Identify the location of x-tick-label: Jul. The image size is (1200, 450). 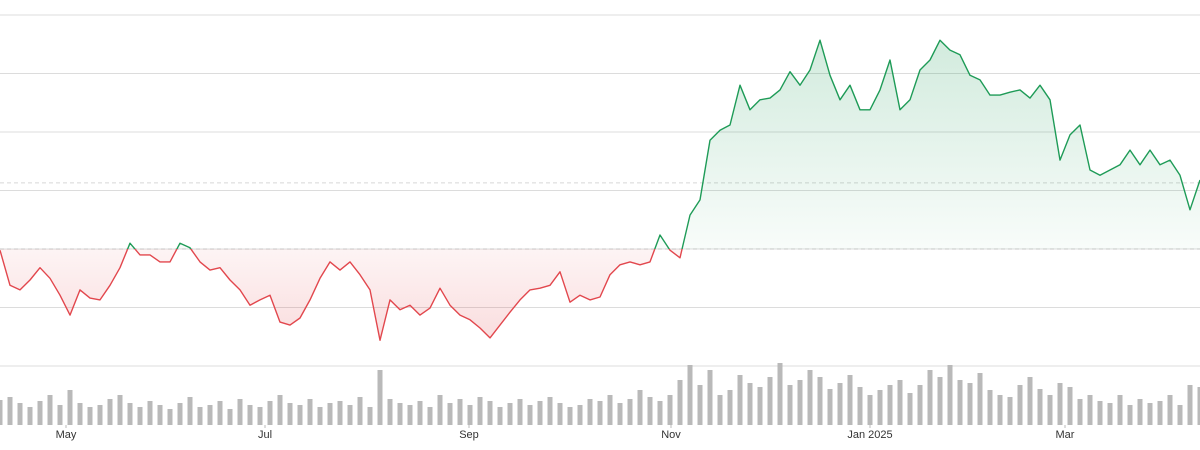
(265, 435).